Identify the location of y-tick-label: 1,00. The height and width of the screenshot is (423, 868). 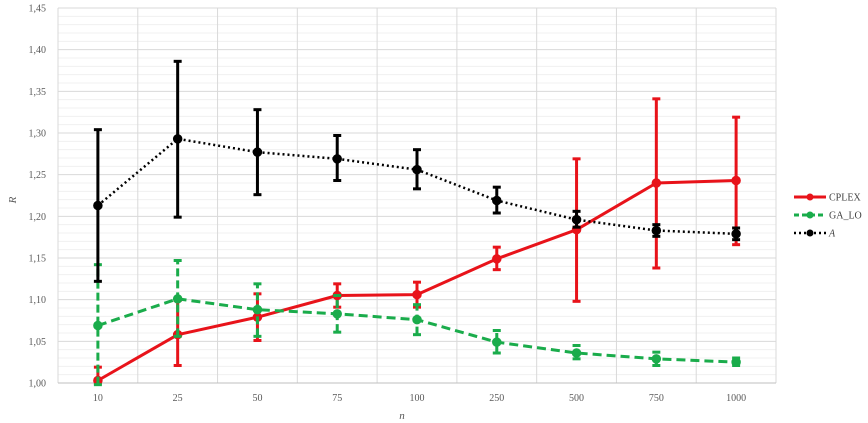
(38, 384).